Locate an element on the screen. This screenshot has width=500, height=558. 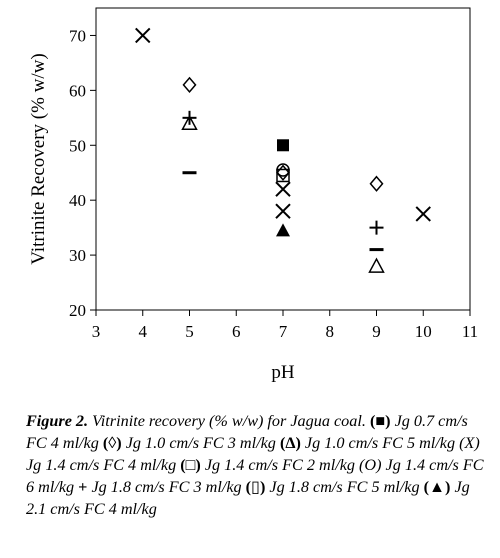
x-tick-label: 5 is located at coordinates (189, 331).